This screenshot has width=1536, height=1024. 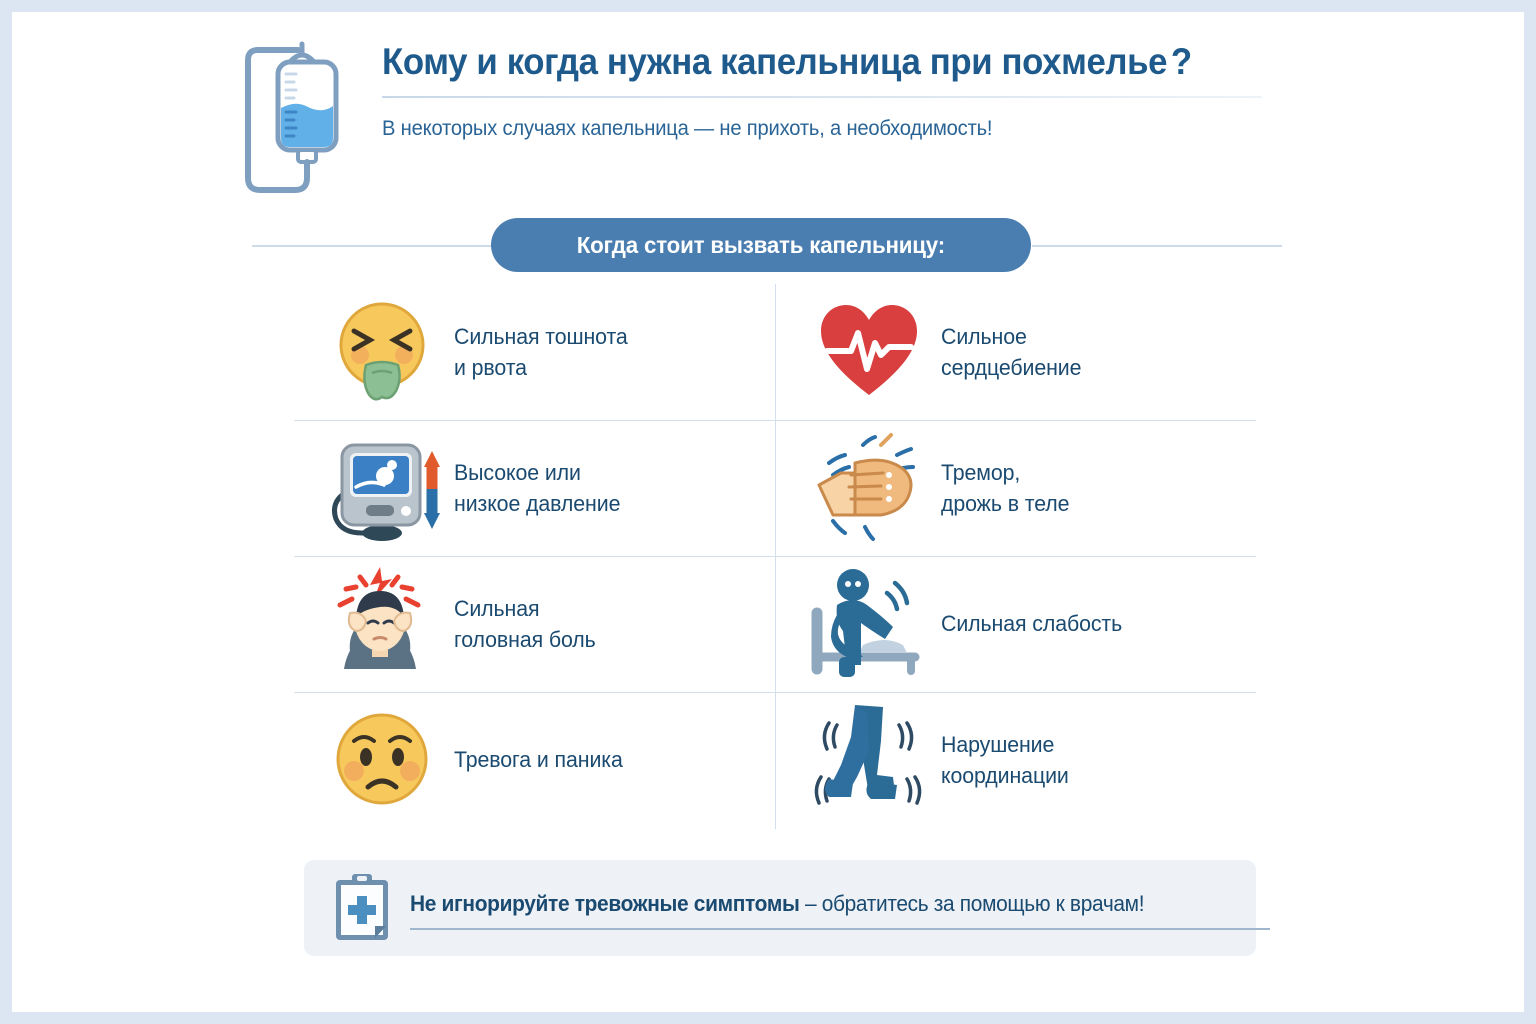 I want to click on worried-face-icon, so click(x=386, y=760).